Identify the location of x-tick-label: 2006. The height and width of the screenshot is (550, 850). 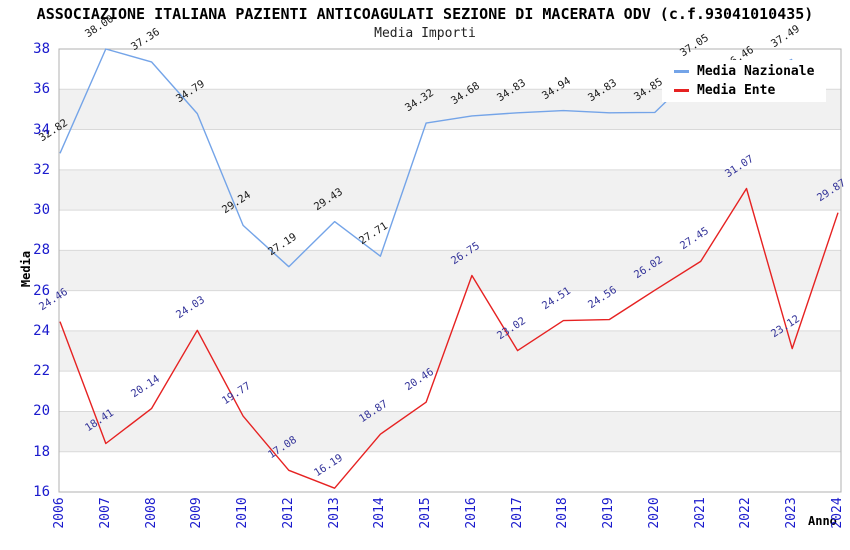
(59, 513).